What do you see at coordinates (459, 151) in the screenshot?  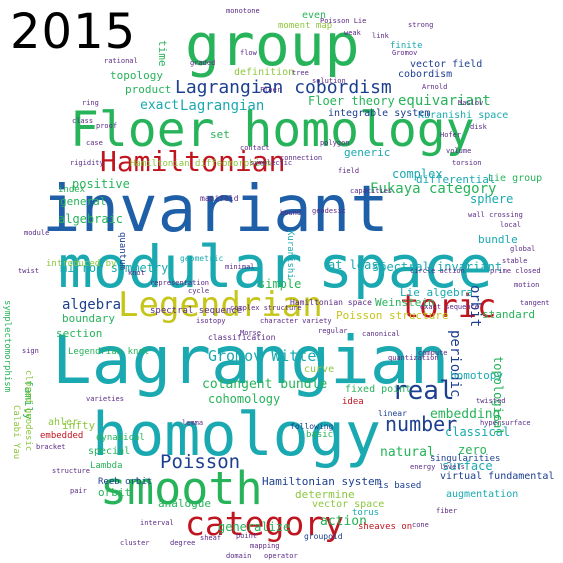 I see `cloud-word: volume` at bounding box center [459, 151].